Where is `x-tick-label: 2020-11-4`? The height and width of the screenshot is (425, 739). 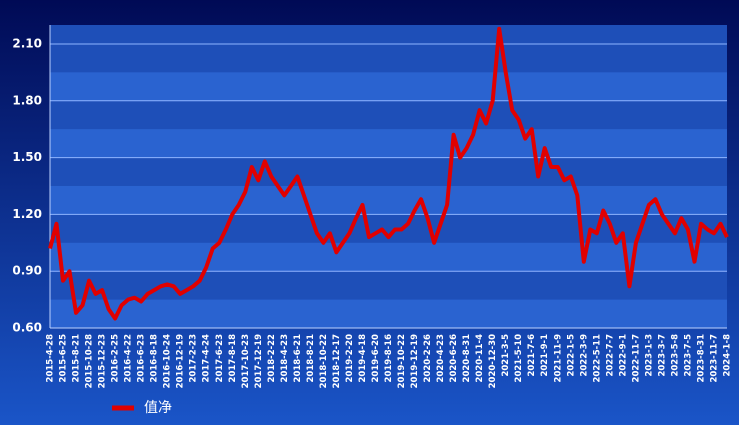 x-tick-label: 2020-11-4 is located at coordinates (480, 358).